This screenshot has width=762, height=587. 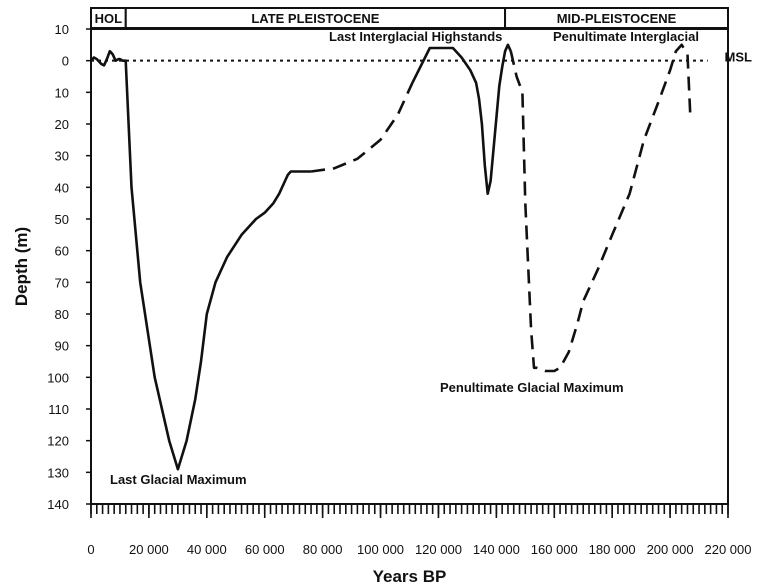 I want to click on sea-level-series-2-solid, so click(x=461, y=119).